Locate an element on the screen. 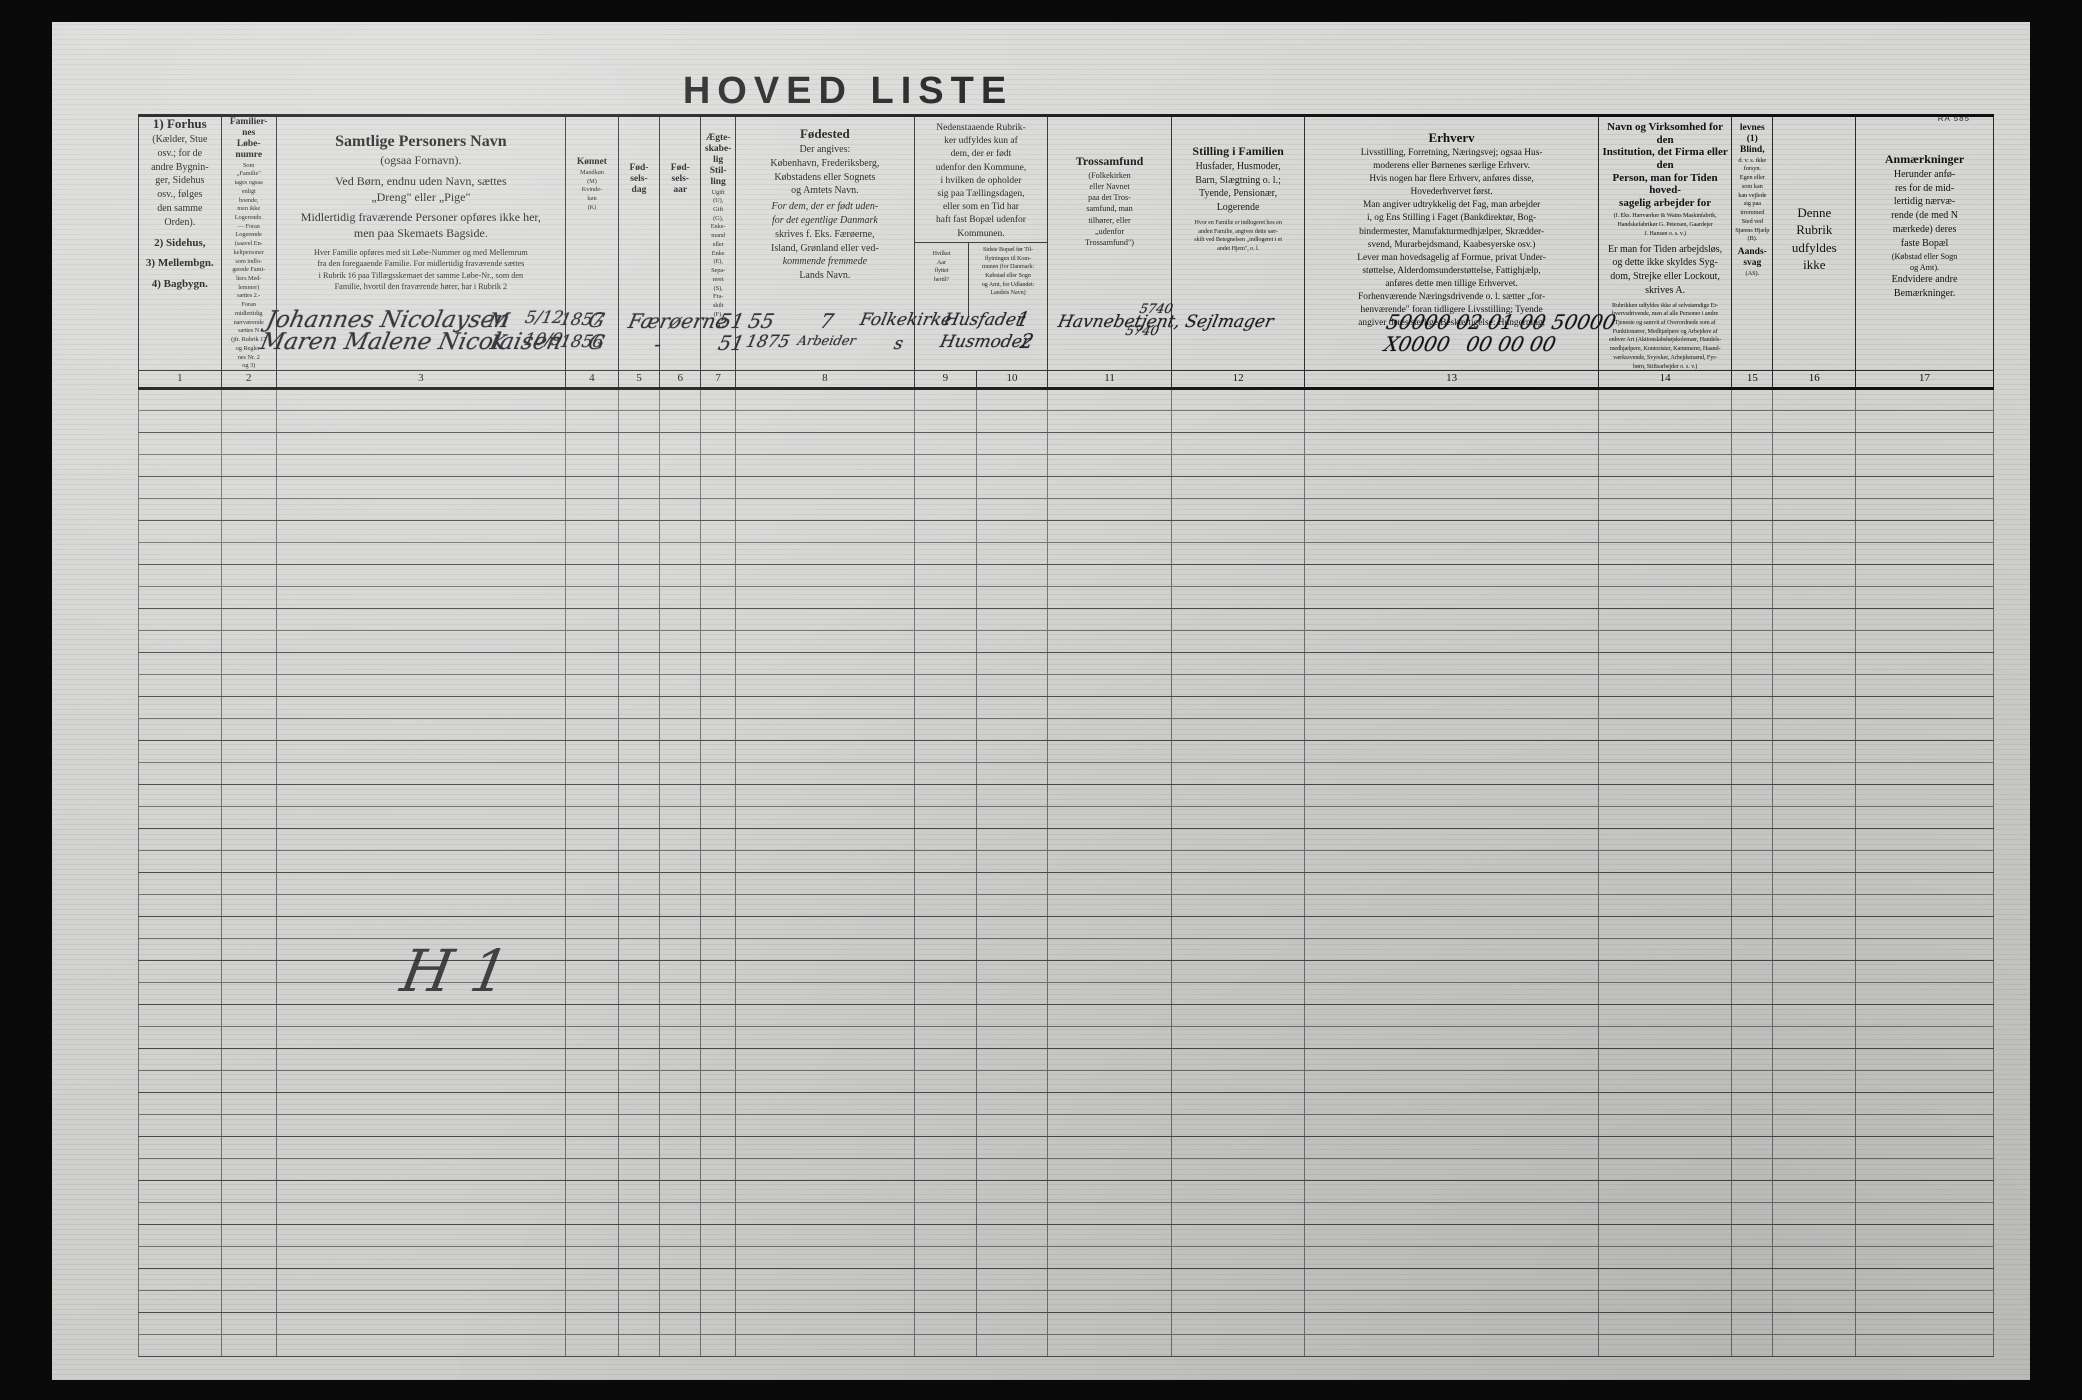 Image resolution: width=2082 pixels, height=1400 pixels. cell-r22-c5 is located at coordinates (639, 862).